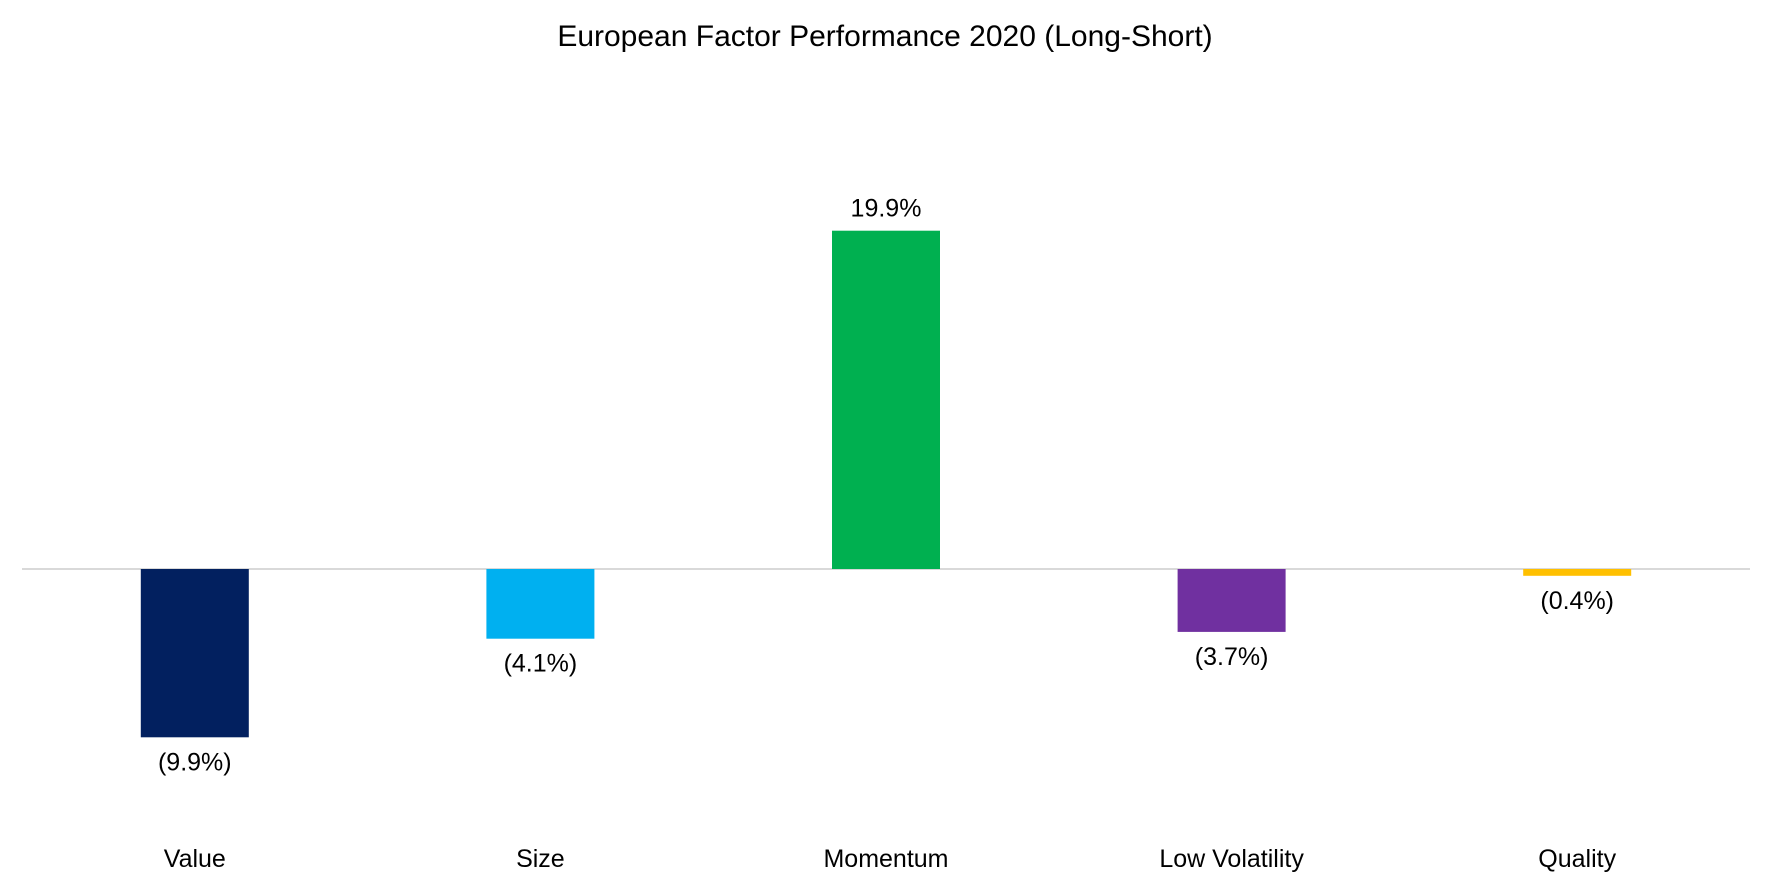 The width and height of the screenshot is (1771, 886). Describe the element at coordinates (195, 859) in the screenshot. I see `category-label-value: Value` at that location.